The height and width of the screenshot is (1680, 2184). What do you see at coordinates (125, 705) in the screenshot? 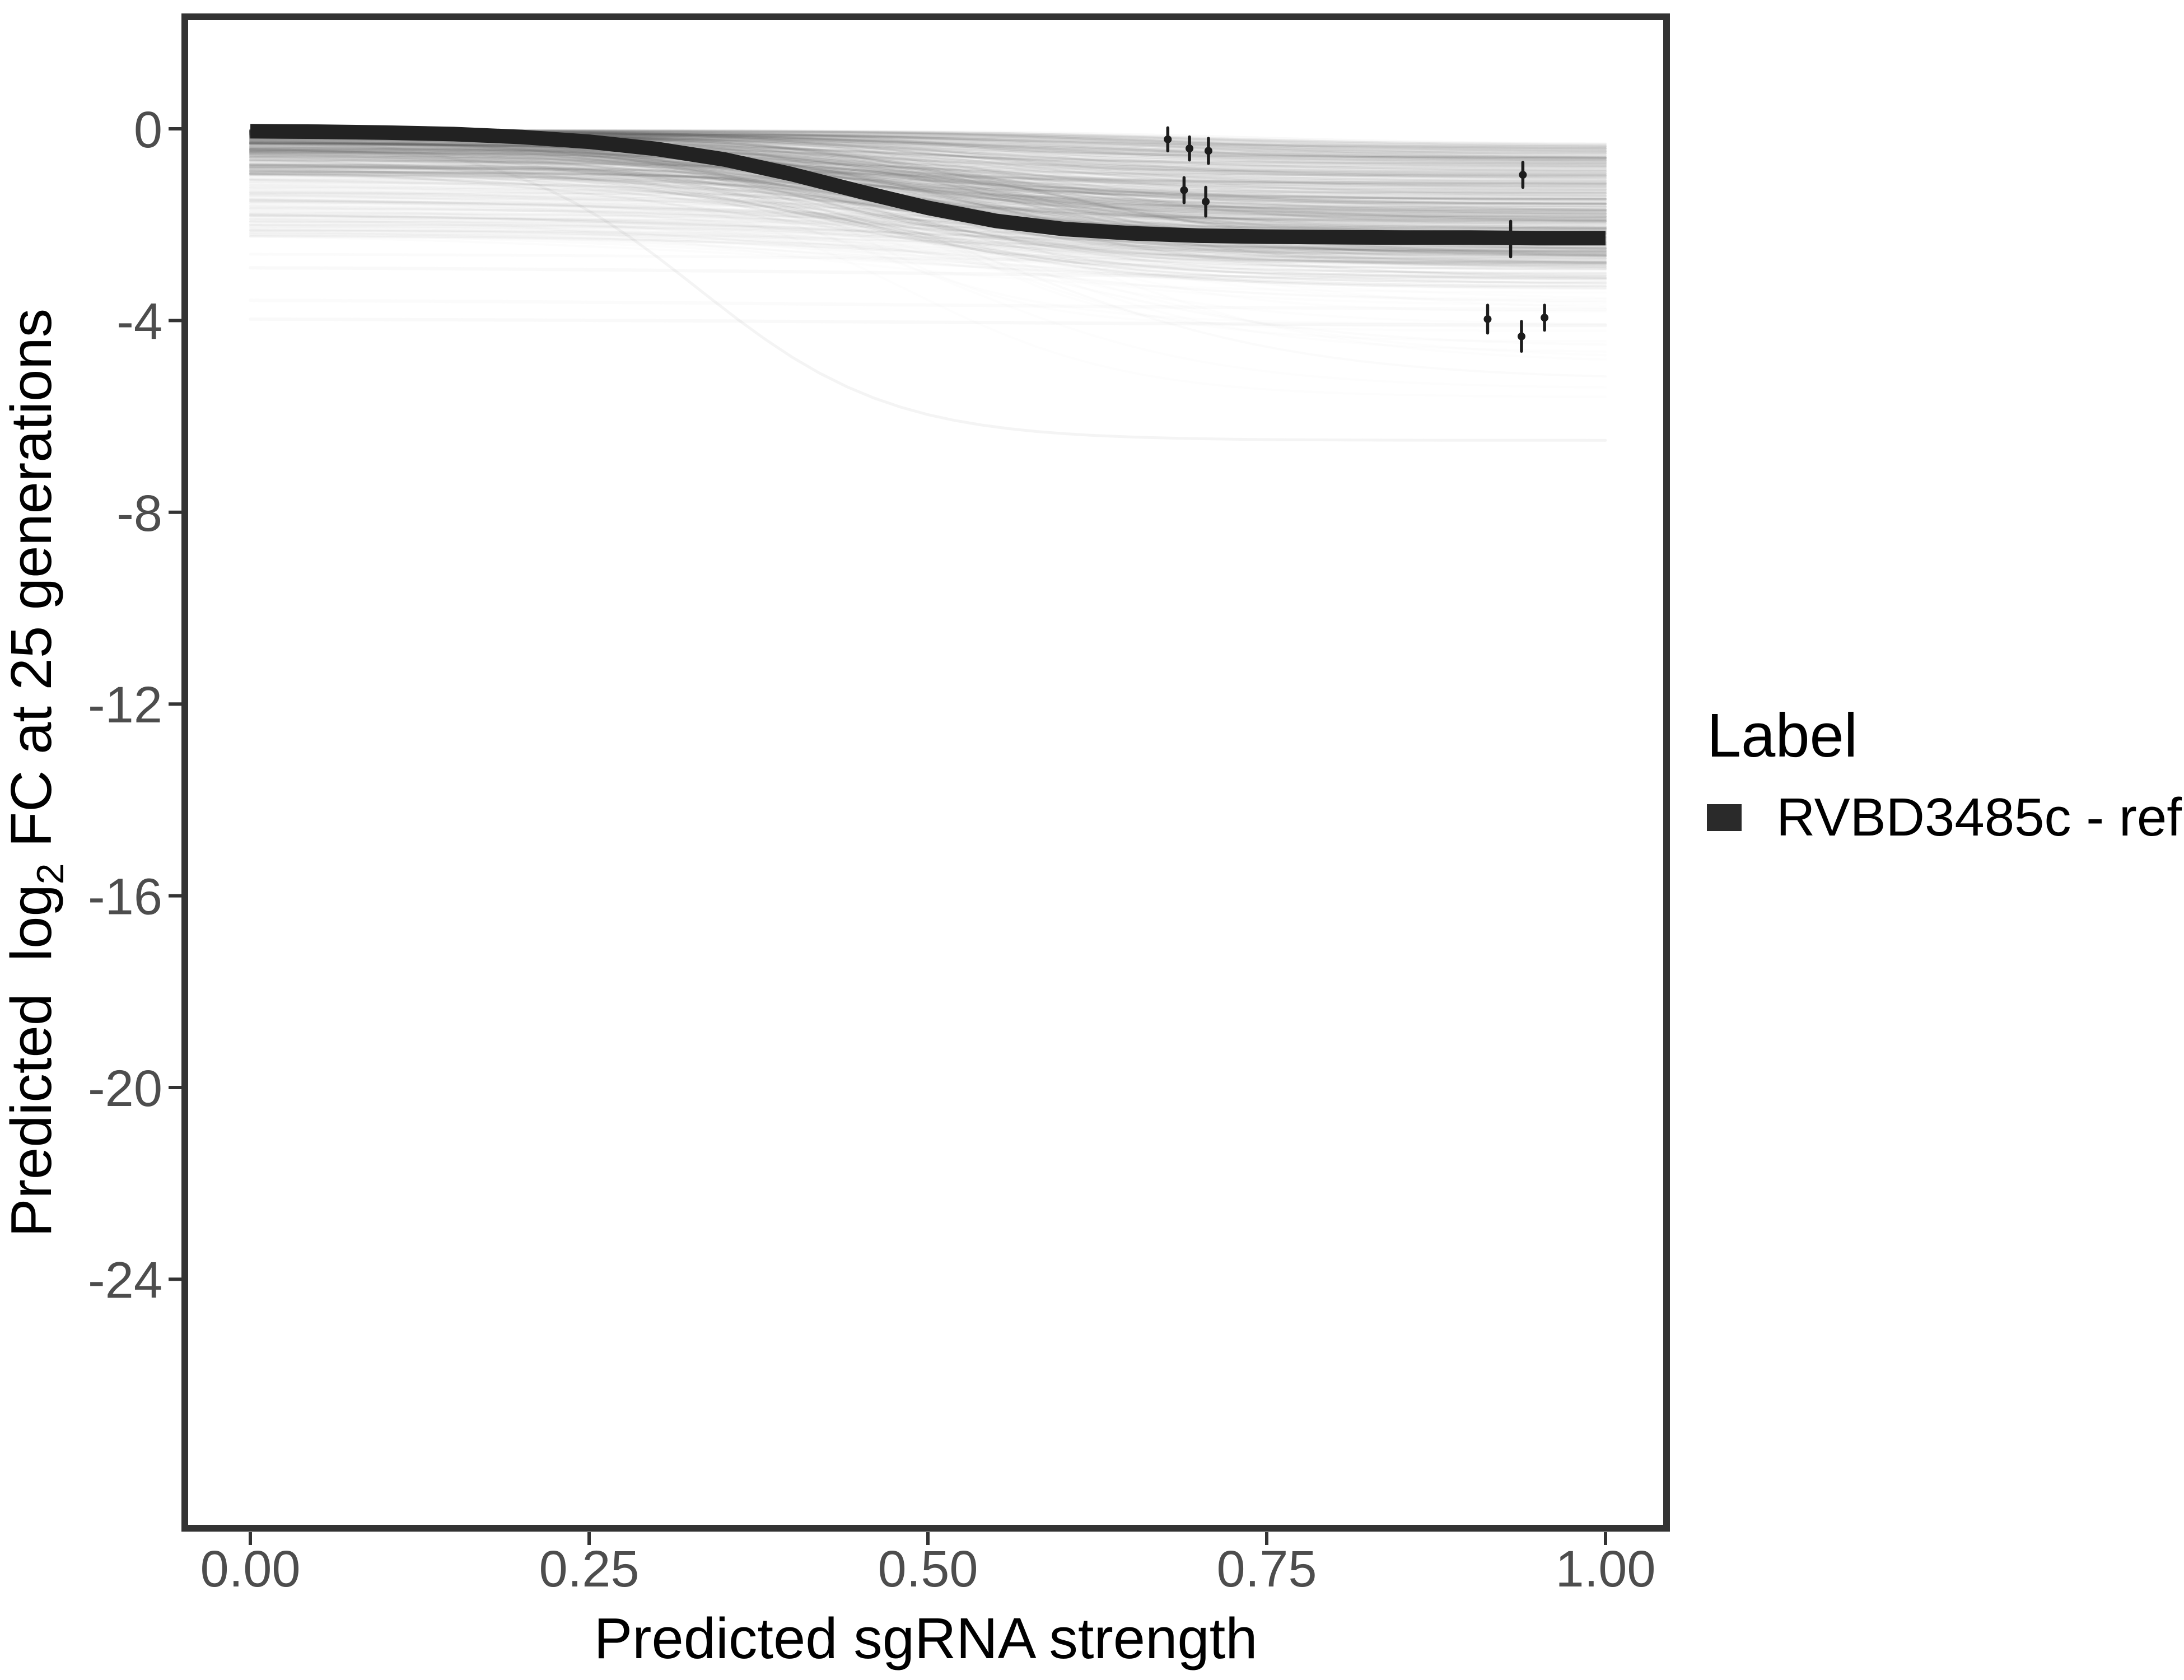
I see `y-tick-label: -12` at bounding box center [125, 705].